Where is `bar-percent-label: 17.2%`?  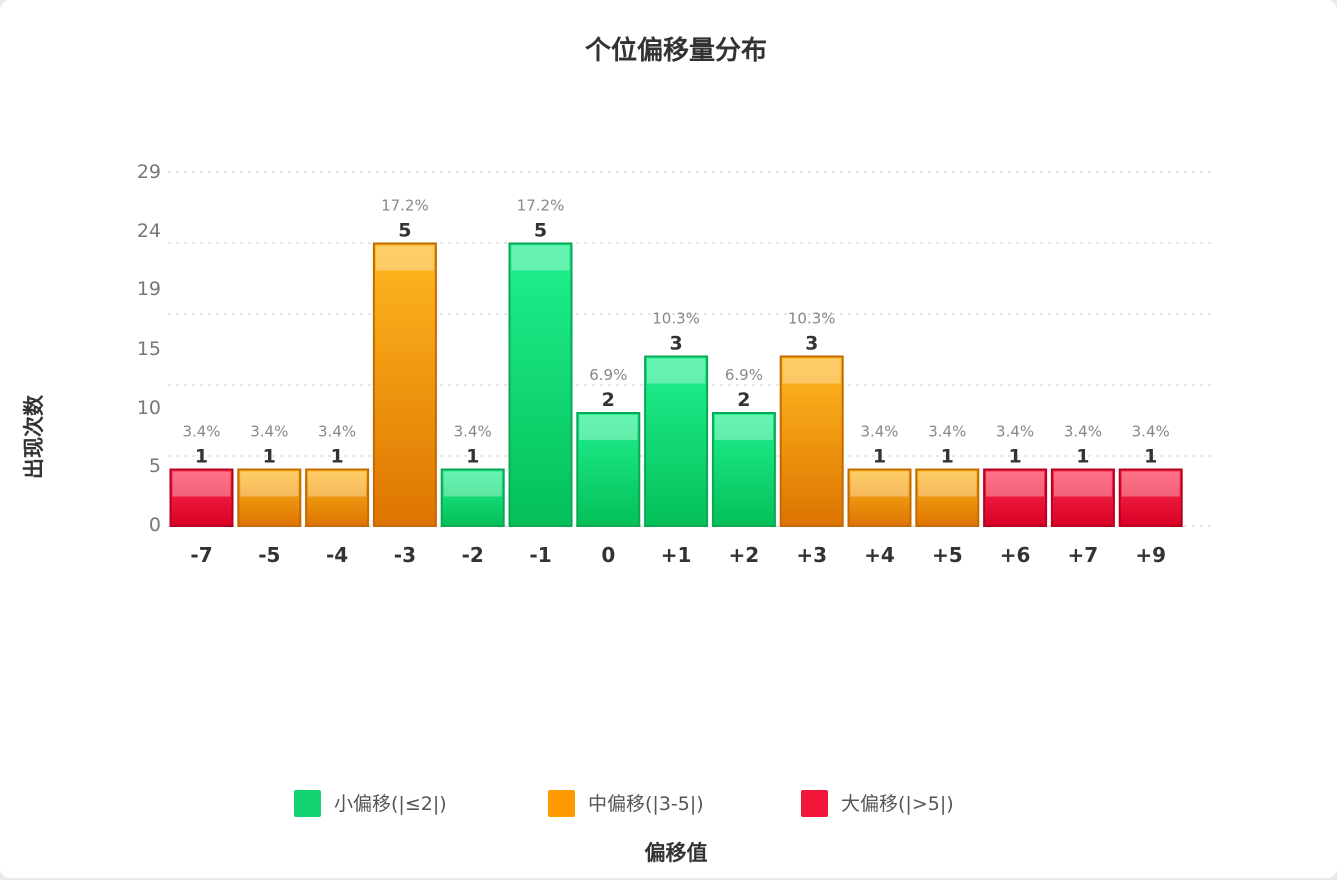
bar-percent-label: 17.2% is located at coordinates (405, 206).